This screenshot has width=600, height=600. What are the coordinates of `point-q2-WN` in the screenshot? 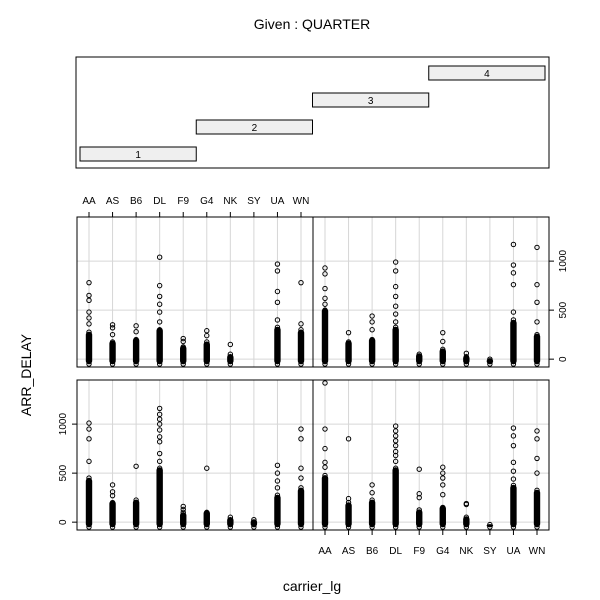 It's located at (537, 505).